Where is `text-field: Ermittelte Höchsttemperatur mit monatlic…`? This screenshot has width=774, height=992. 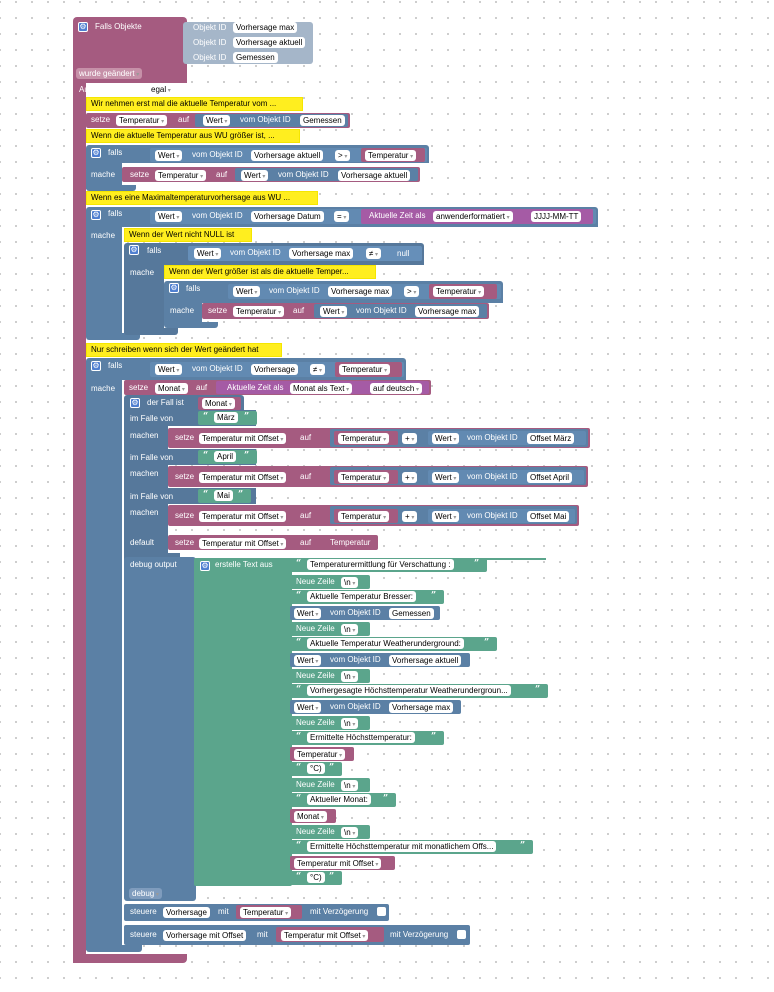
text-field: Ermittelte Höchsttemperatur mit monatlic… is located at coordinates (402, 846).